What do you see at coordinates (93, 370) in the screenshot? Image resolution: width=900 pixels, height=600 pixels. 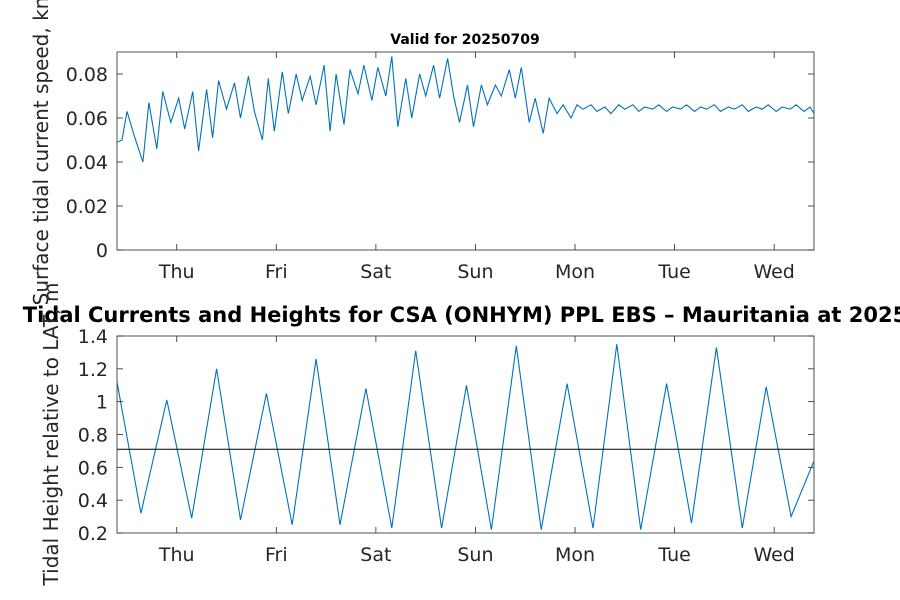 I see `tidal-height-y-tick-label: 1.2` at bounding box center [93, 370].